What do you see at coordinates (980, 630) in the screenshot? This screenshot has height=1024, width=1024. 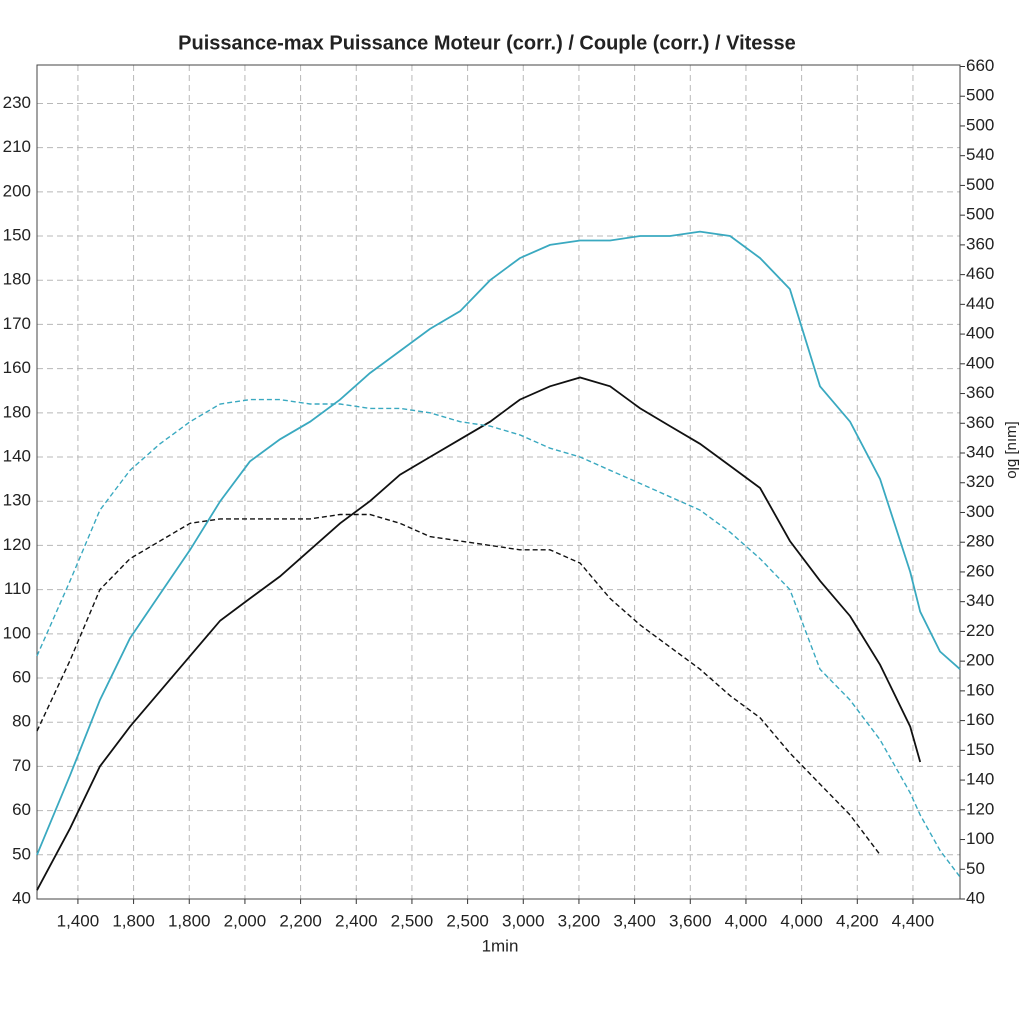 I see `y2-tick-label: 220` at bounding box center [980, 630].